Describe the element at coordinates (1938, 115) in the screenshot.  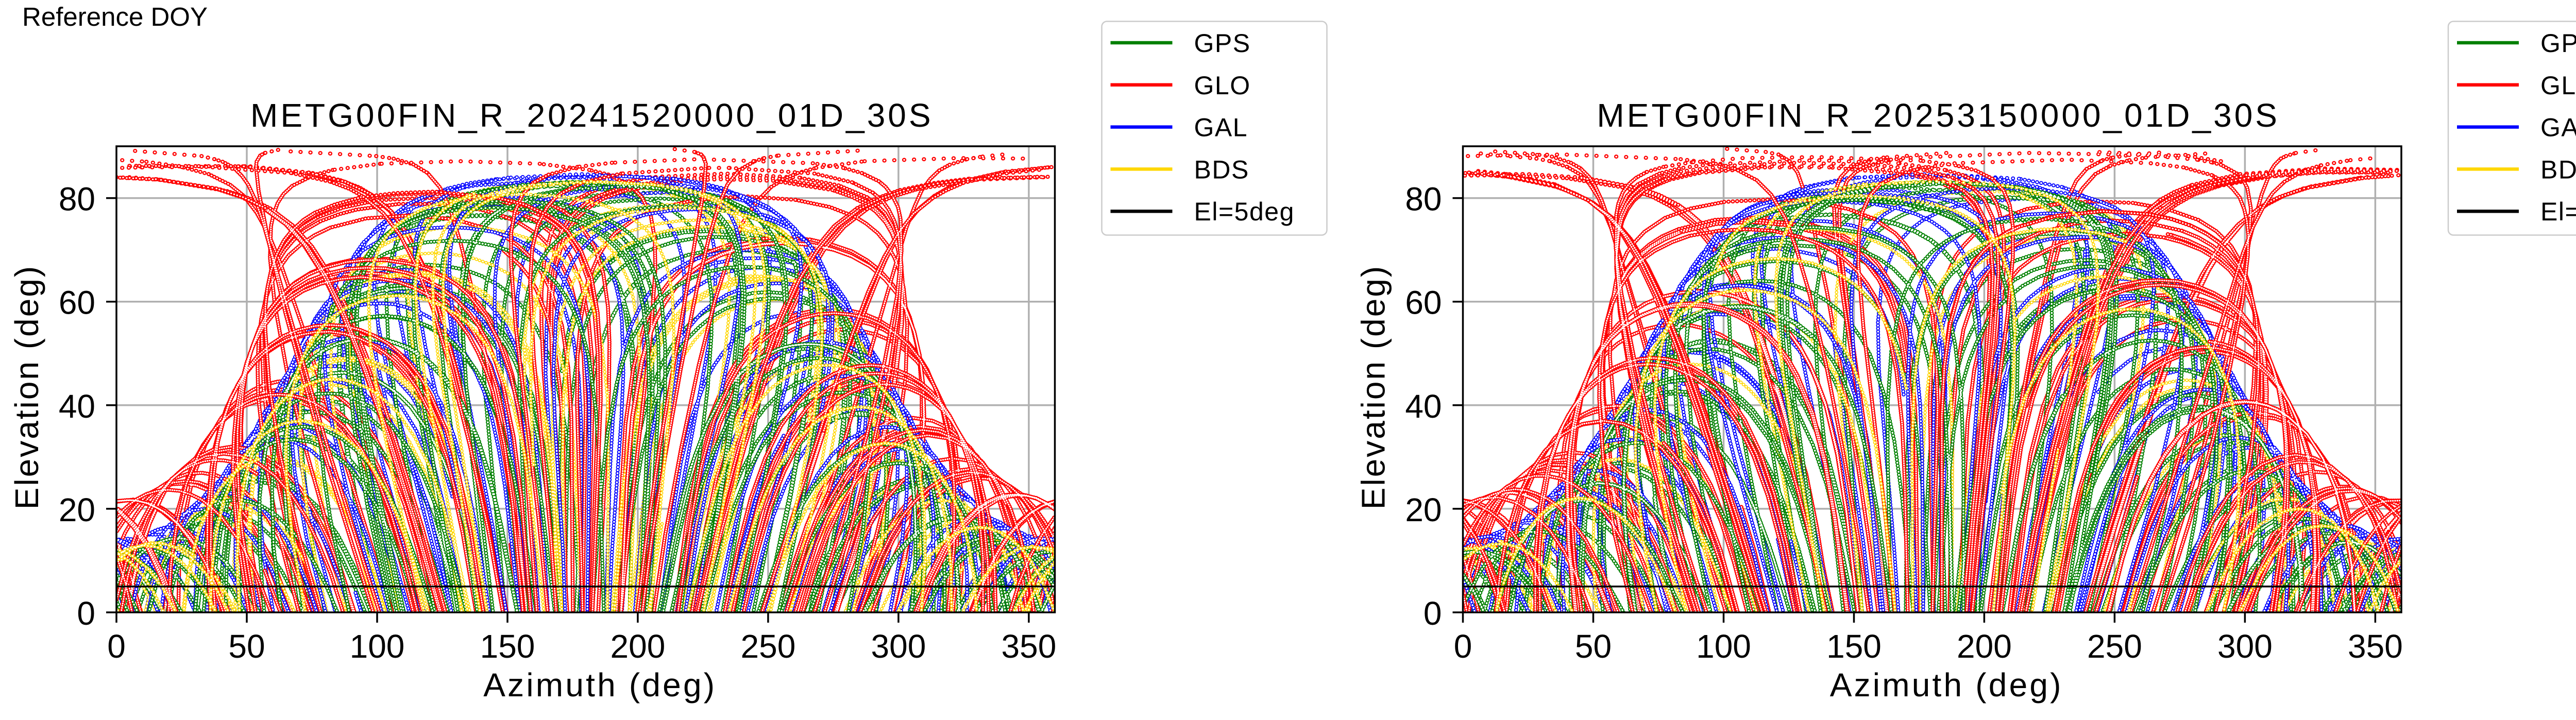
I see `svg-text:METG00FIN_R_20253150000_01D_30: METG00FIN_R_20253150000_01D_30S` at that location.